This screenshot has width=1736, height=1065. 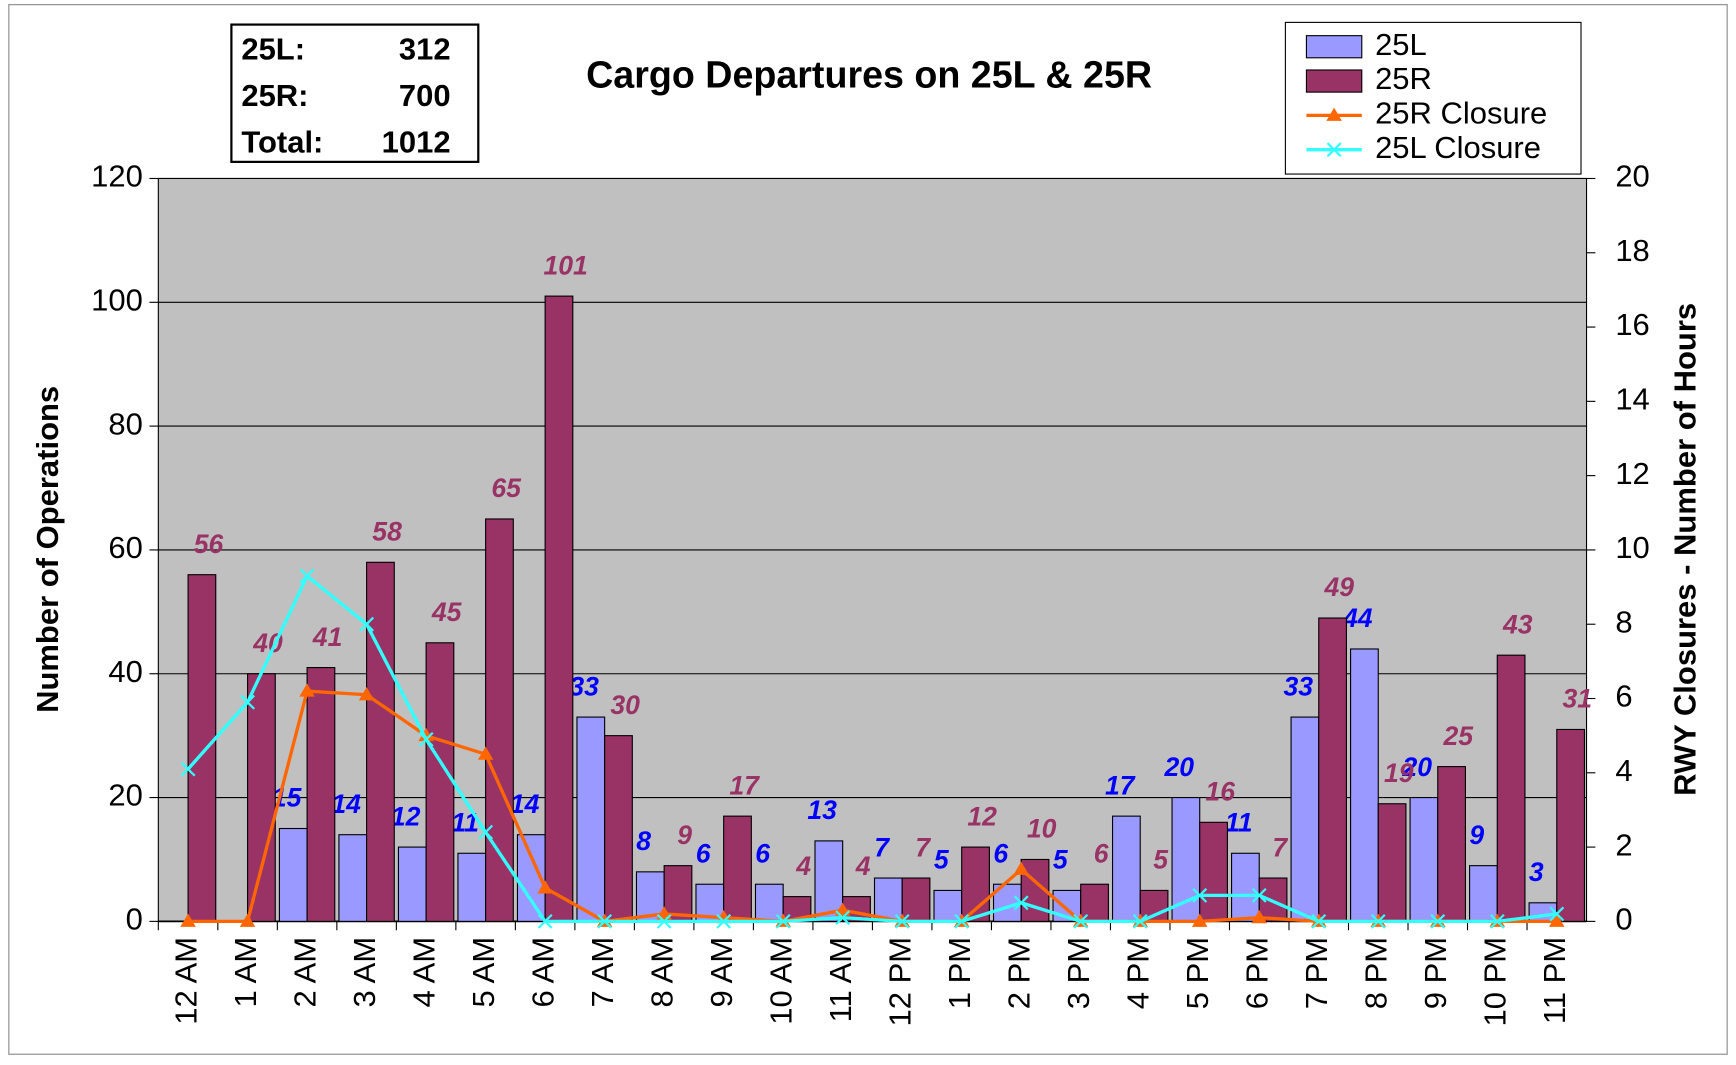 What do you see at coordinates (117, 176) in the screenshot?
I see `y-tick-label: 120` at bounding box center [117, 176].